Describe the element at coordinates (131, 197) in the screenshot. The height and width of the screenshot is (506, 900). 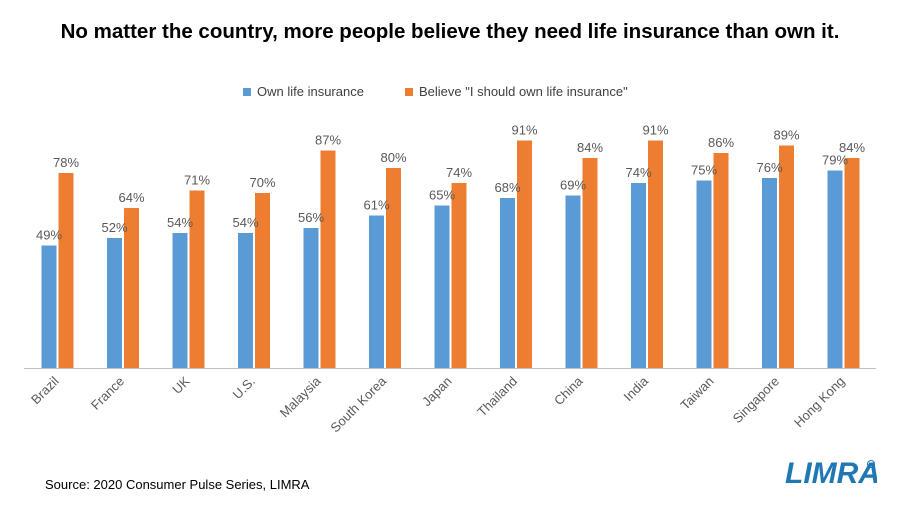
I see `data-label-believe-1: 64%` at that location.